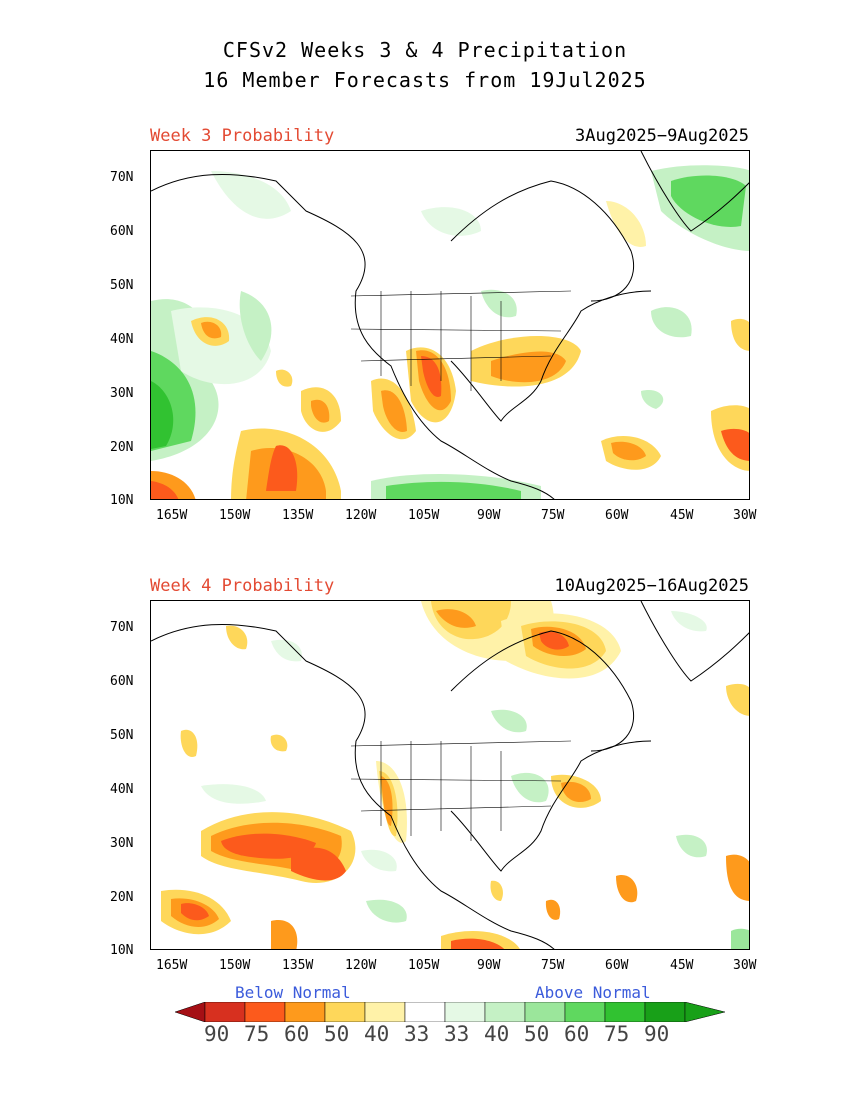  Describe the element at coordinates (461, 340) in the screenshot. I see `week3-state-borders` at that location.